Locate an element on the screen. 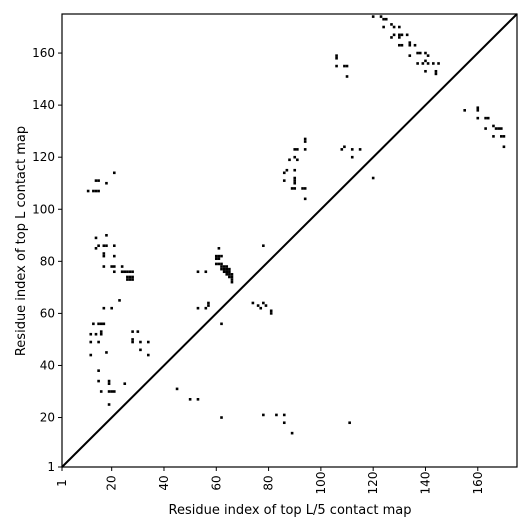  x-tick-label: 60 is located at coordinates (216, 482).